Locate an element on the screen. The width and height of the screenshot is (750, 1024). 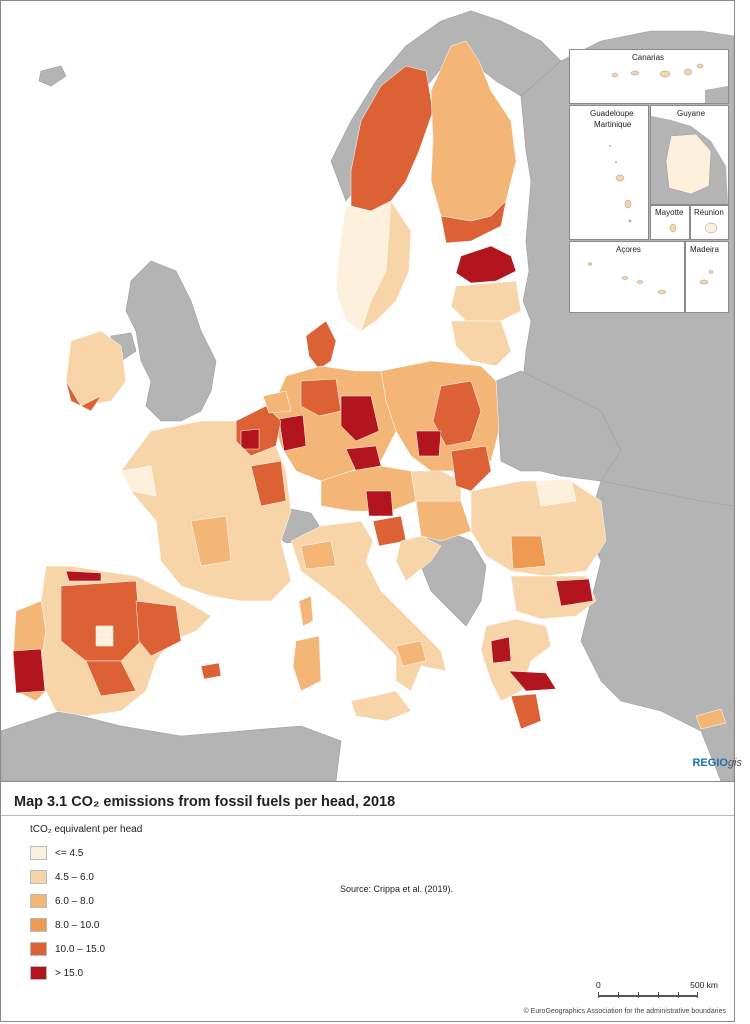
mayotte-shape is located at coordinates (673, 228).